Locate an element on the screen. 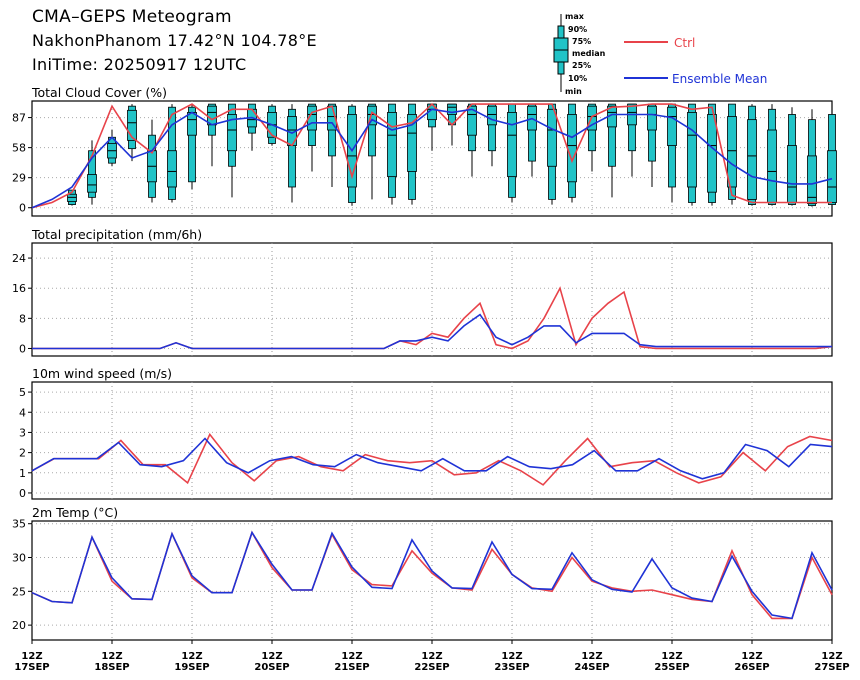 The width and height of the screenshot is (860, 680). y-tick-label: 16 is located at coordinates (19, 288).